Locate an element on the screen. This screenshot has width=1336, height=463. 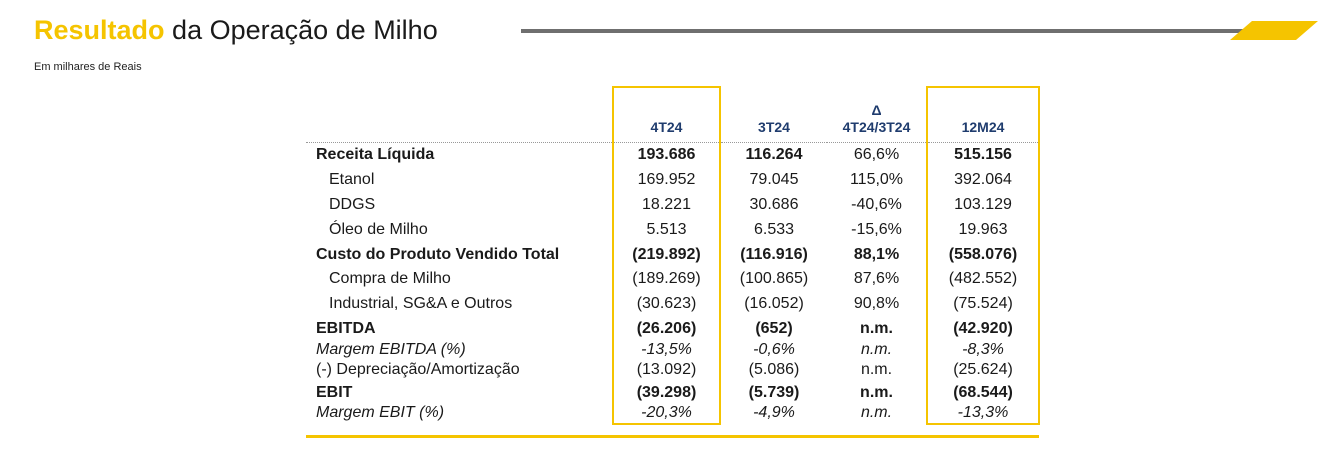
cell-4t24: 18.221 is located at coordinates (666, 205).